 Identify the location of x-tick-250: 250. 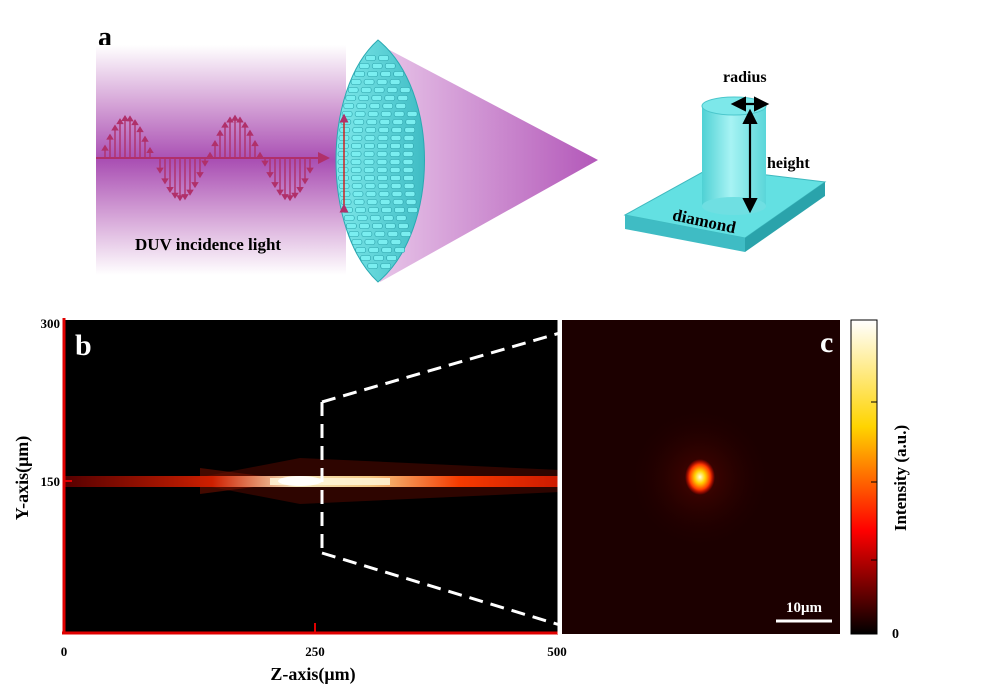
(315, 651).